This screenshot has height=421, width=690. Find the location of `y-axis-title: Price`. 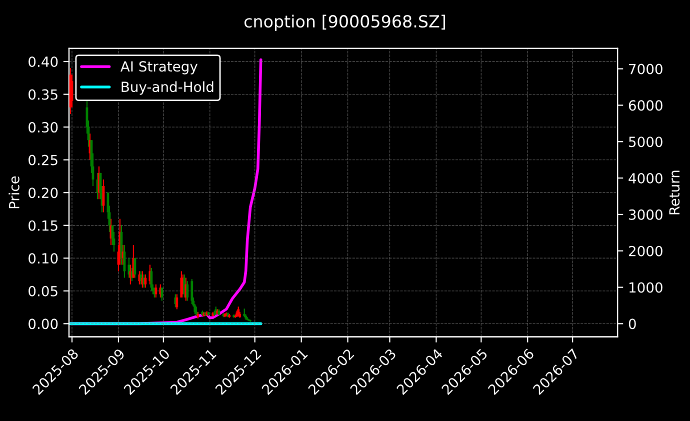

y-axis-title: Price is located at coordinates (14, 192).